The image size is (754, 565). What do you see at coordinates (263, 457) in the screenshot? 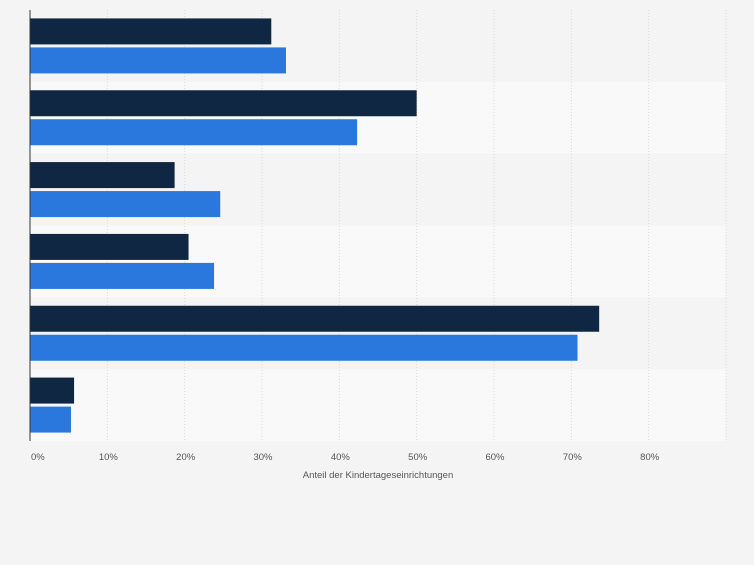
I see `x-tick-label: 30%` at bounding box center [263, 457].